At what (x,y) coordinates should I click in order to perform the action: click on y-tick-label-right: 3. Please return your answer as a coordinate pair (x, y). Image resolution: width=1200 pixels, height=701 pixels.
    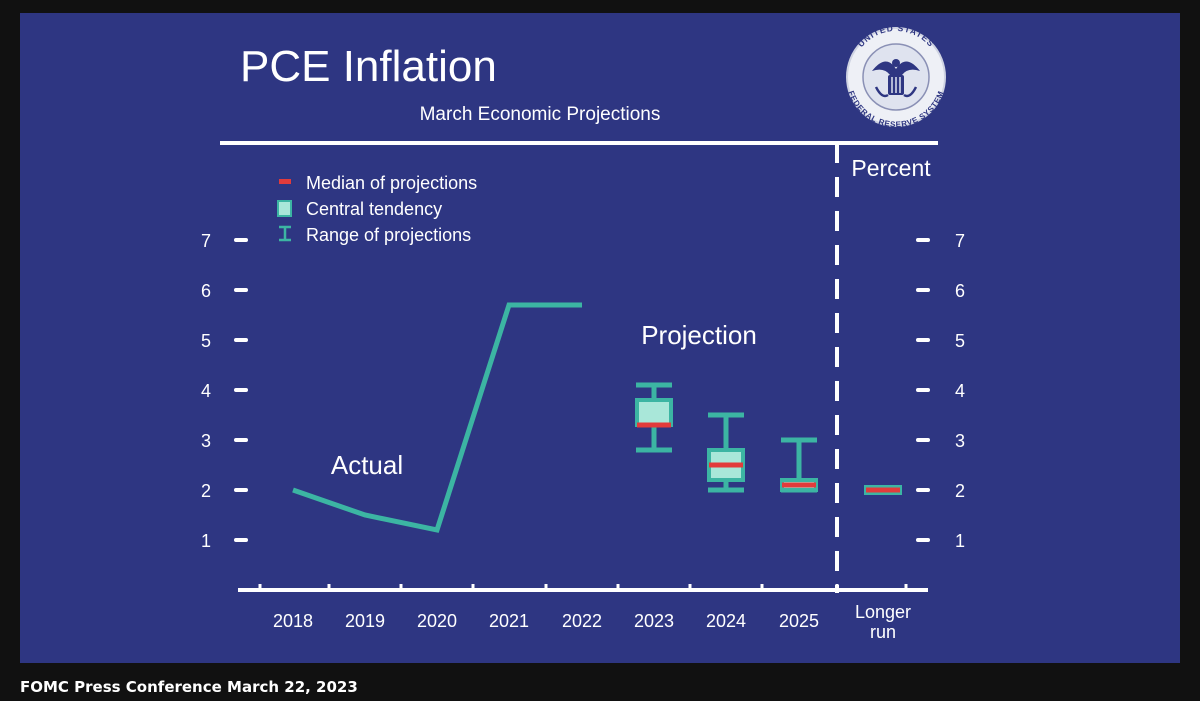
    Looking at the image, I should click on (960, 441).